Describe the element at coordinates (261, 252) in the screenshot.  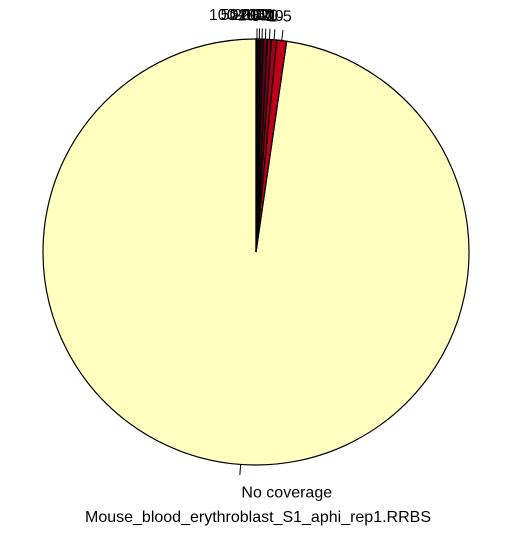
I see `leader-lines` at that location.